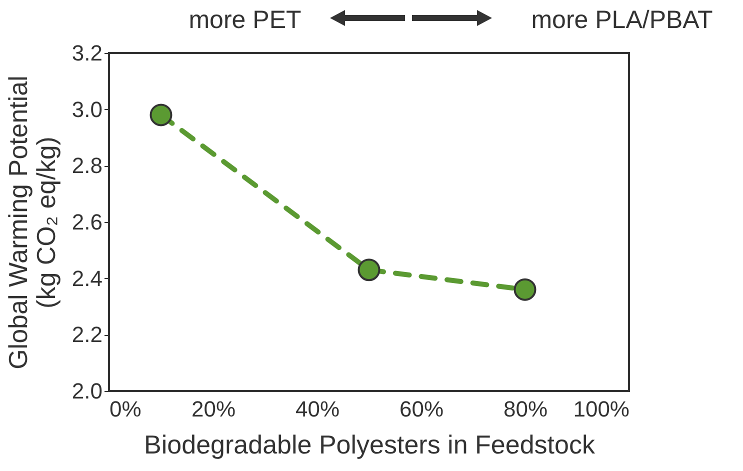 This screenshot has height=471, width=743. I want to click on y-tick-label: 2.0, so click(87, 391).